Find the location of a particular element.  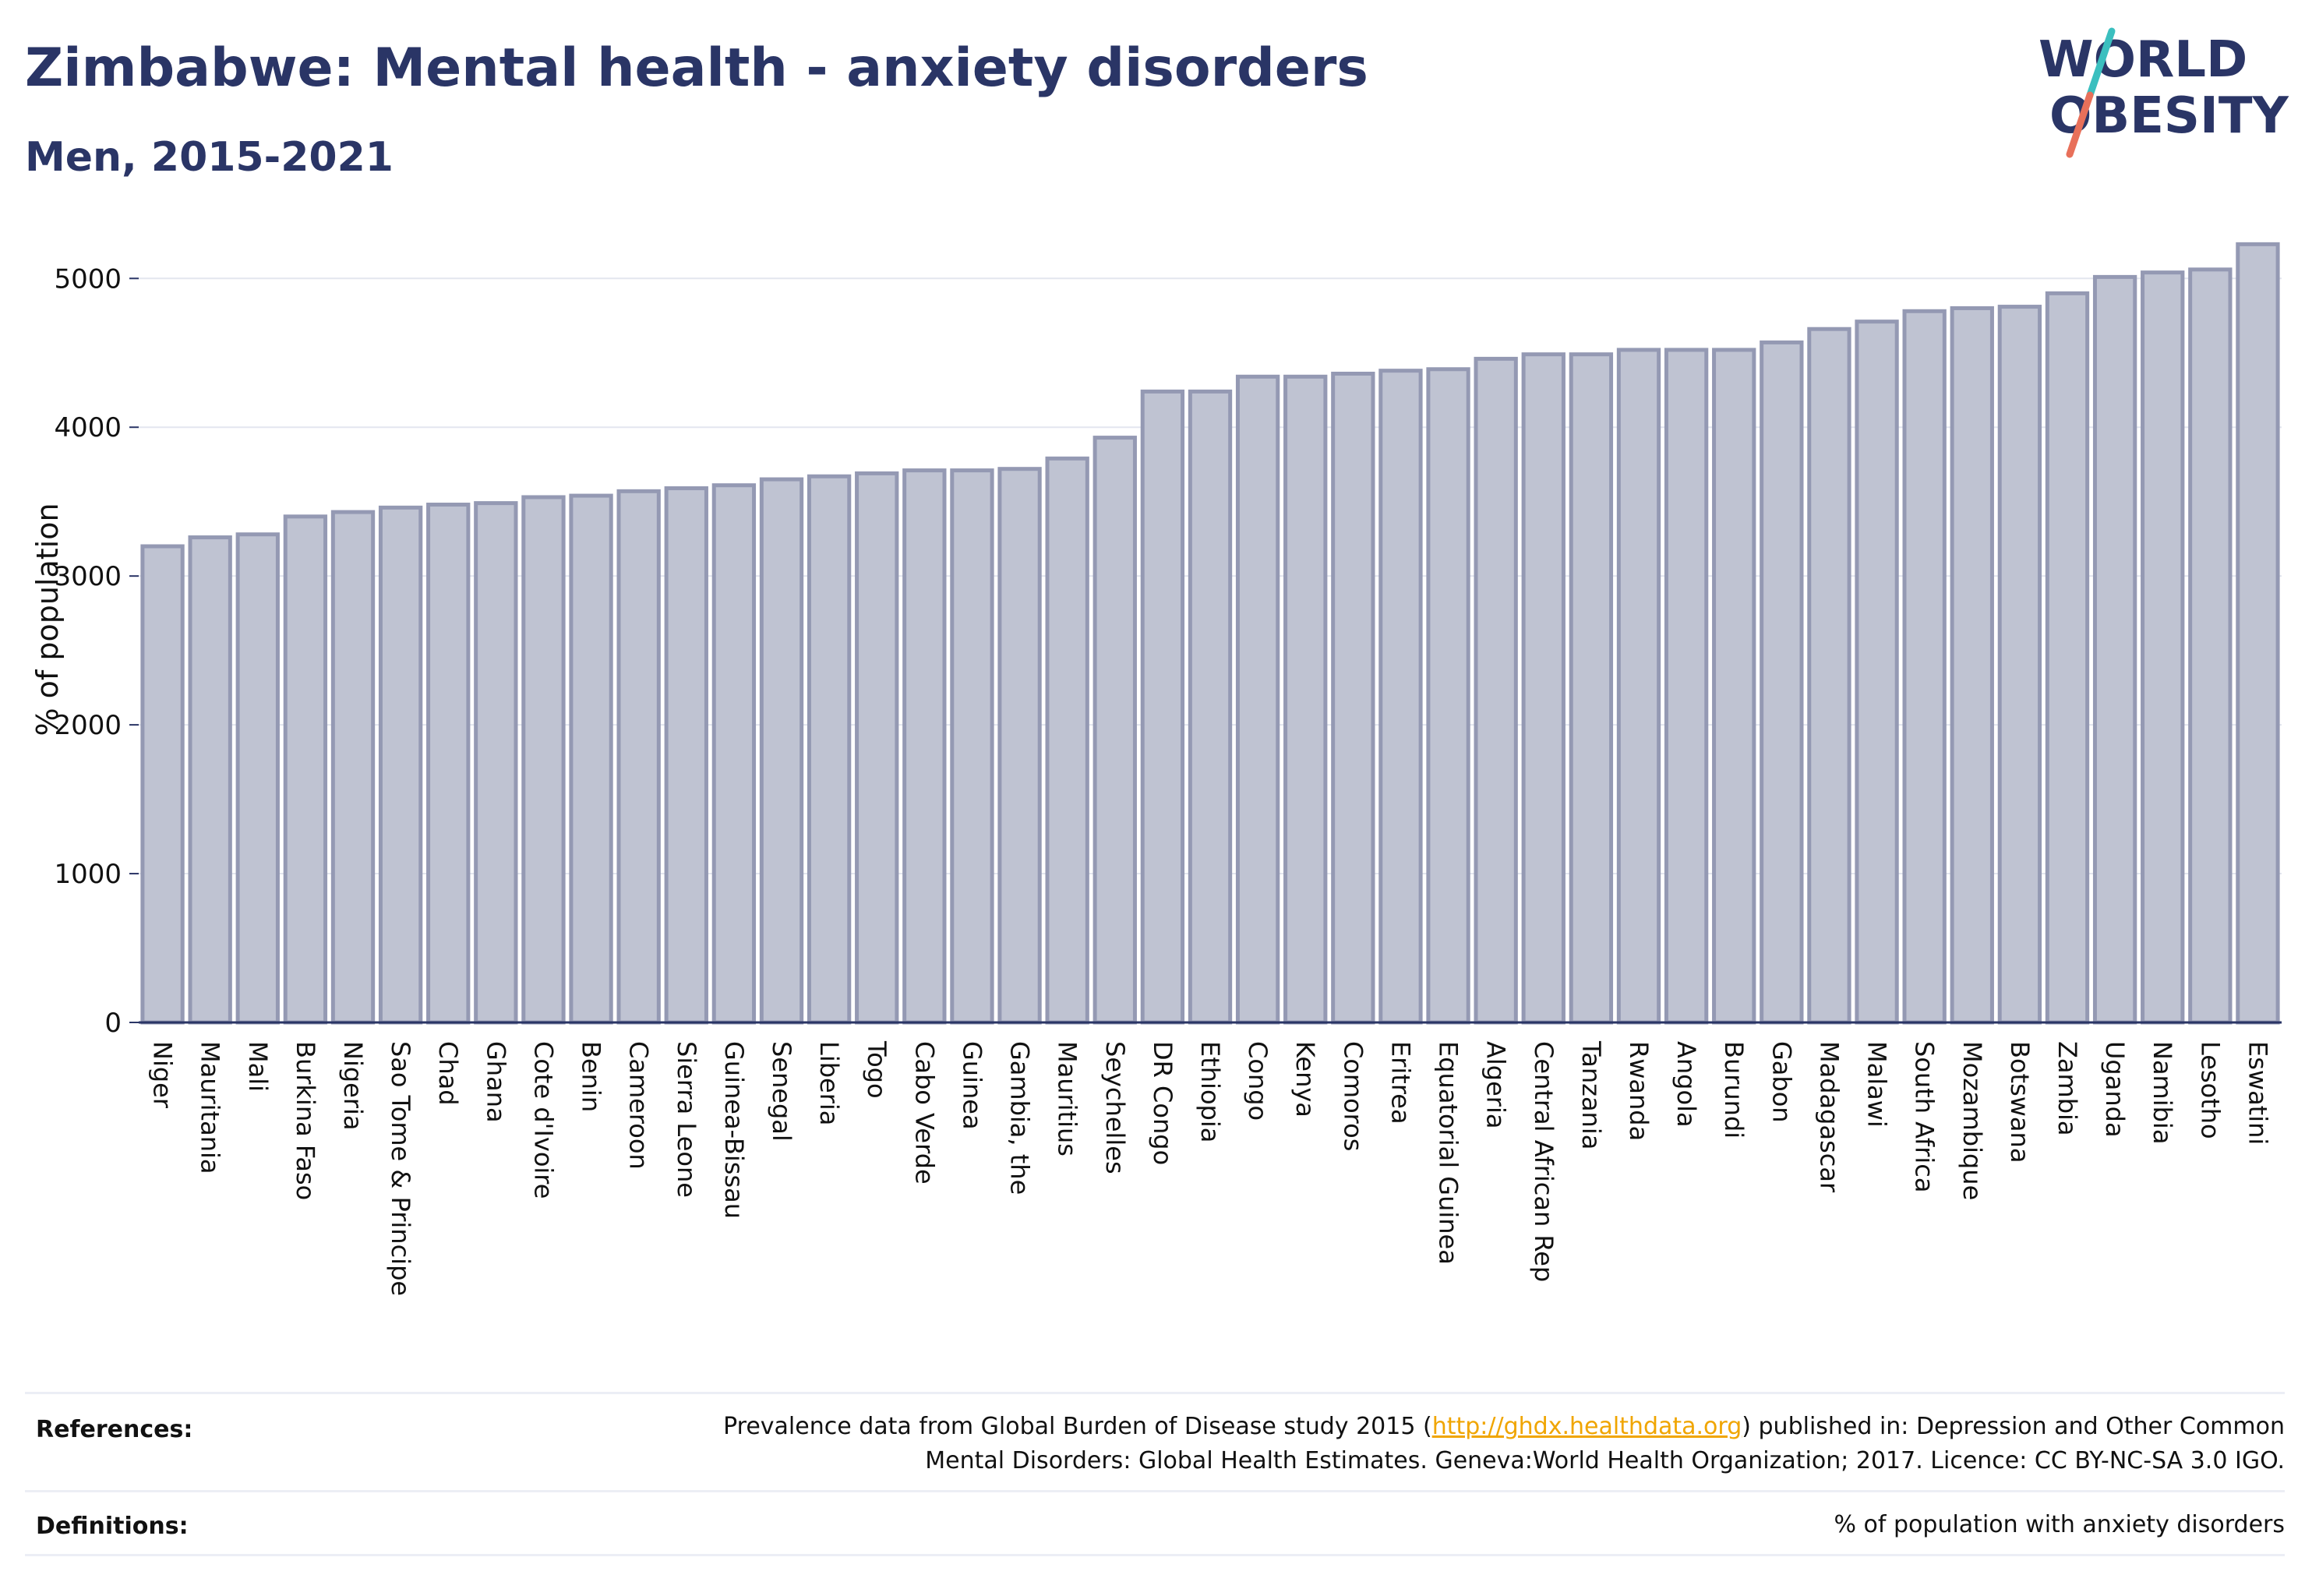

x-tick-label: Angola is located at coordinates (1686, 1084).